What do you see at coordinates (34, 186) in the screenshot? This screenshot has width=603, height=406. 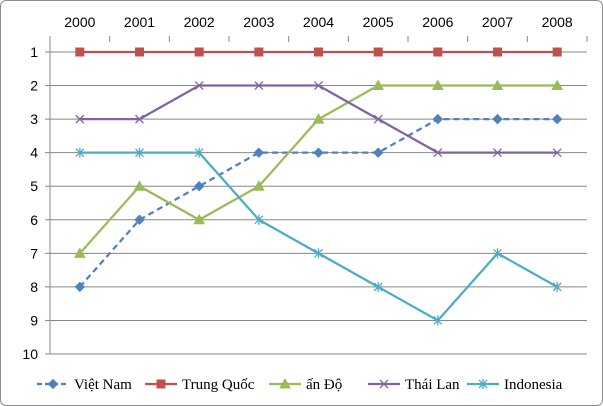 I see `y-tick-label: 5` at bounding box center [34, 186].